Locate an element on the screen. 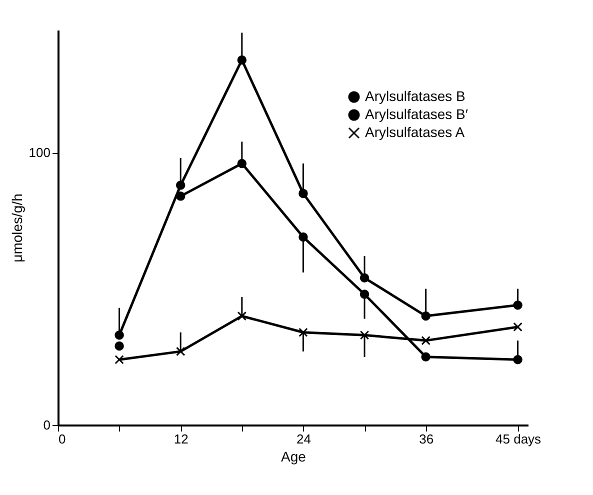 This screenshot has height=495, width=593. legend-label: Arylsulfatases A is located at coordinates (415, 132).